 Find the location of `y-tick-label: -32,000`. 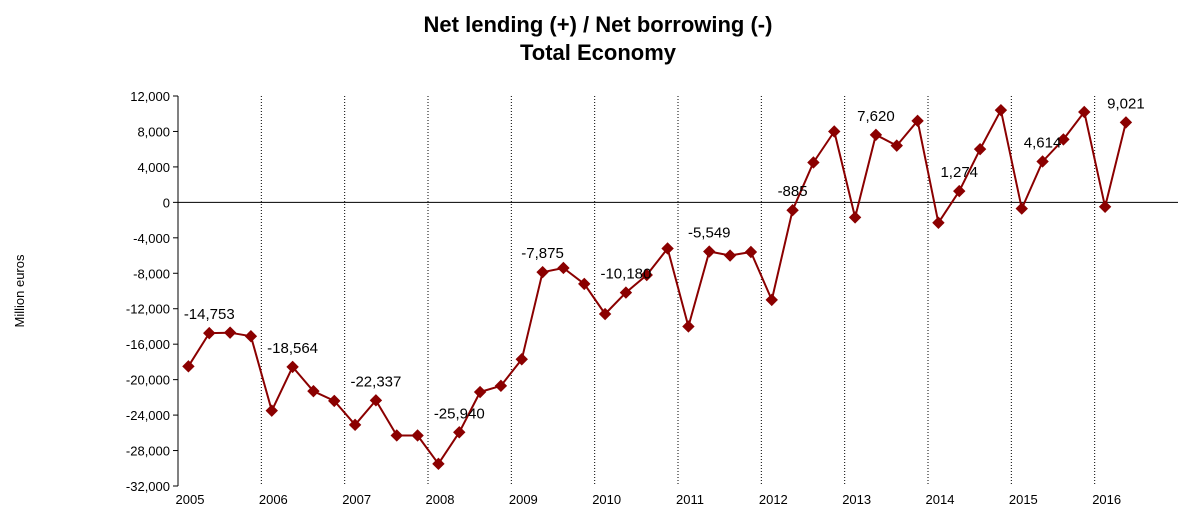

y-tick-label: -32,000 is located at coordinates (148, 486).